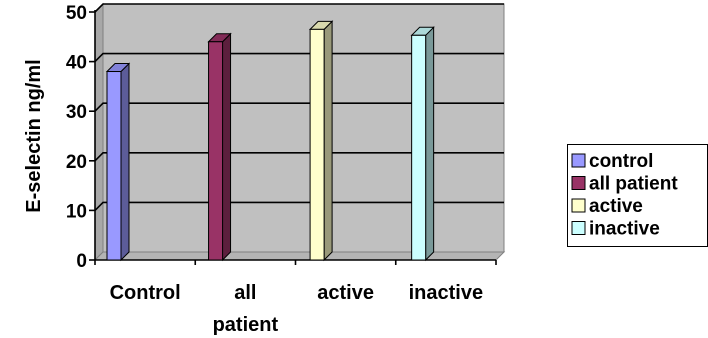 This screenshot has width=708, height=338. Describe the element at coordinates (246, 309) in the screenshot. I see `x-category-label: all patient` at that location.